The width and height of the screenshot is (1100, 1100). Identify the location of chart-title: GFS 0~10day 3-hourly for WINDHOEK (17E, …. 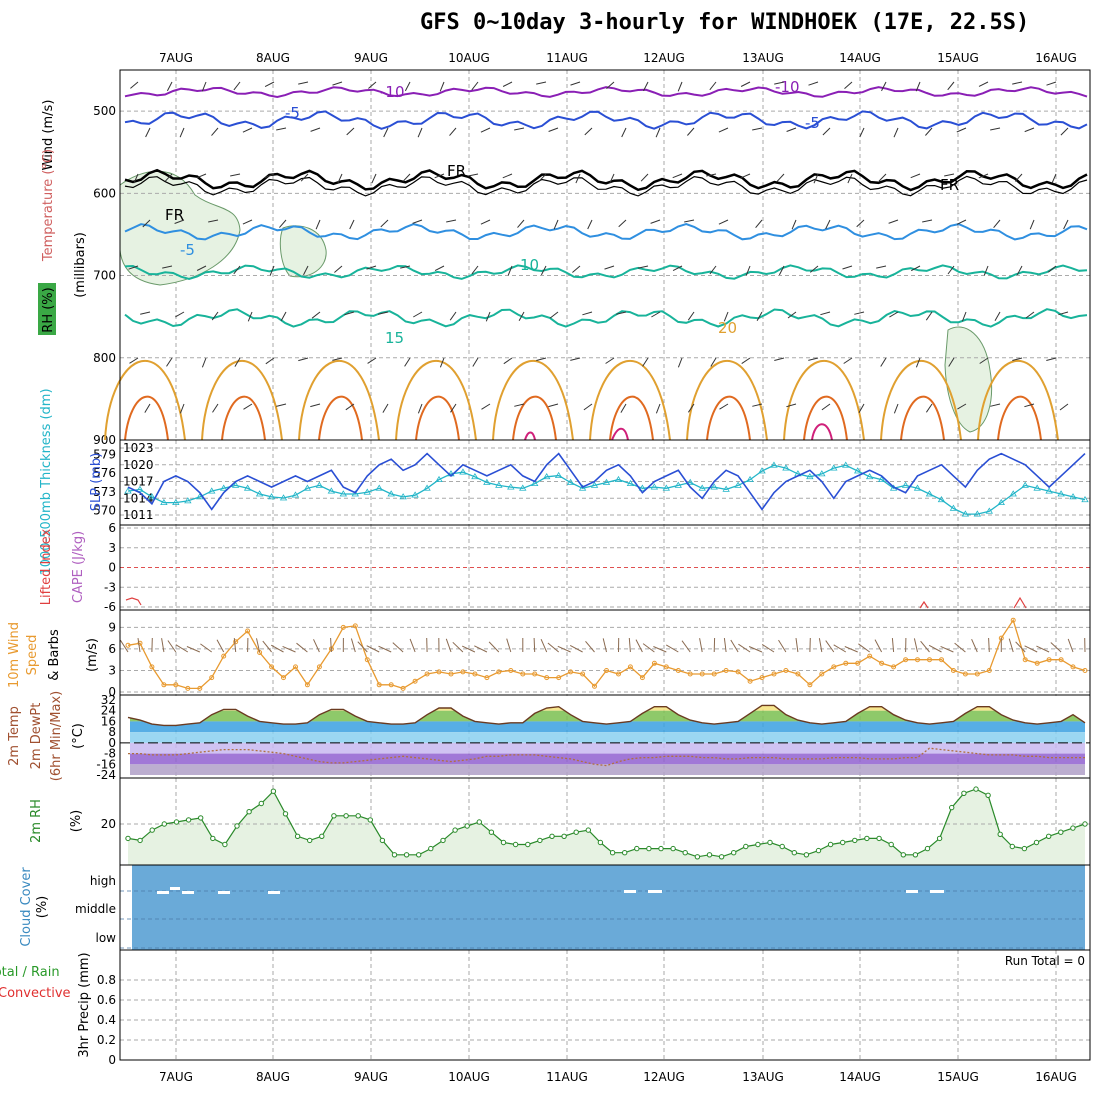
(725, 22).